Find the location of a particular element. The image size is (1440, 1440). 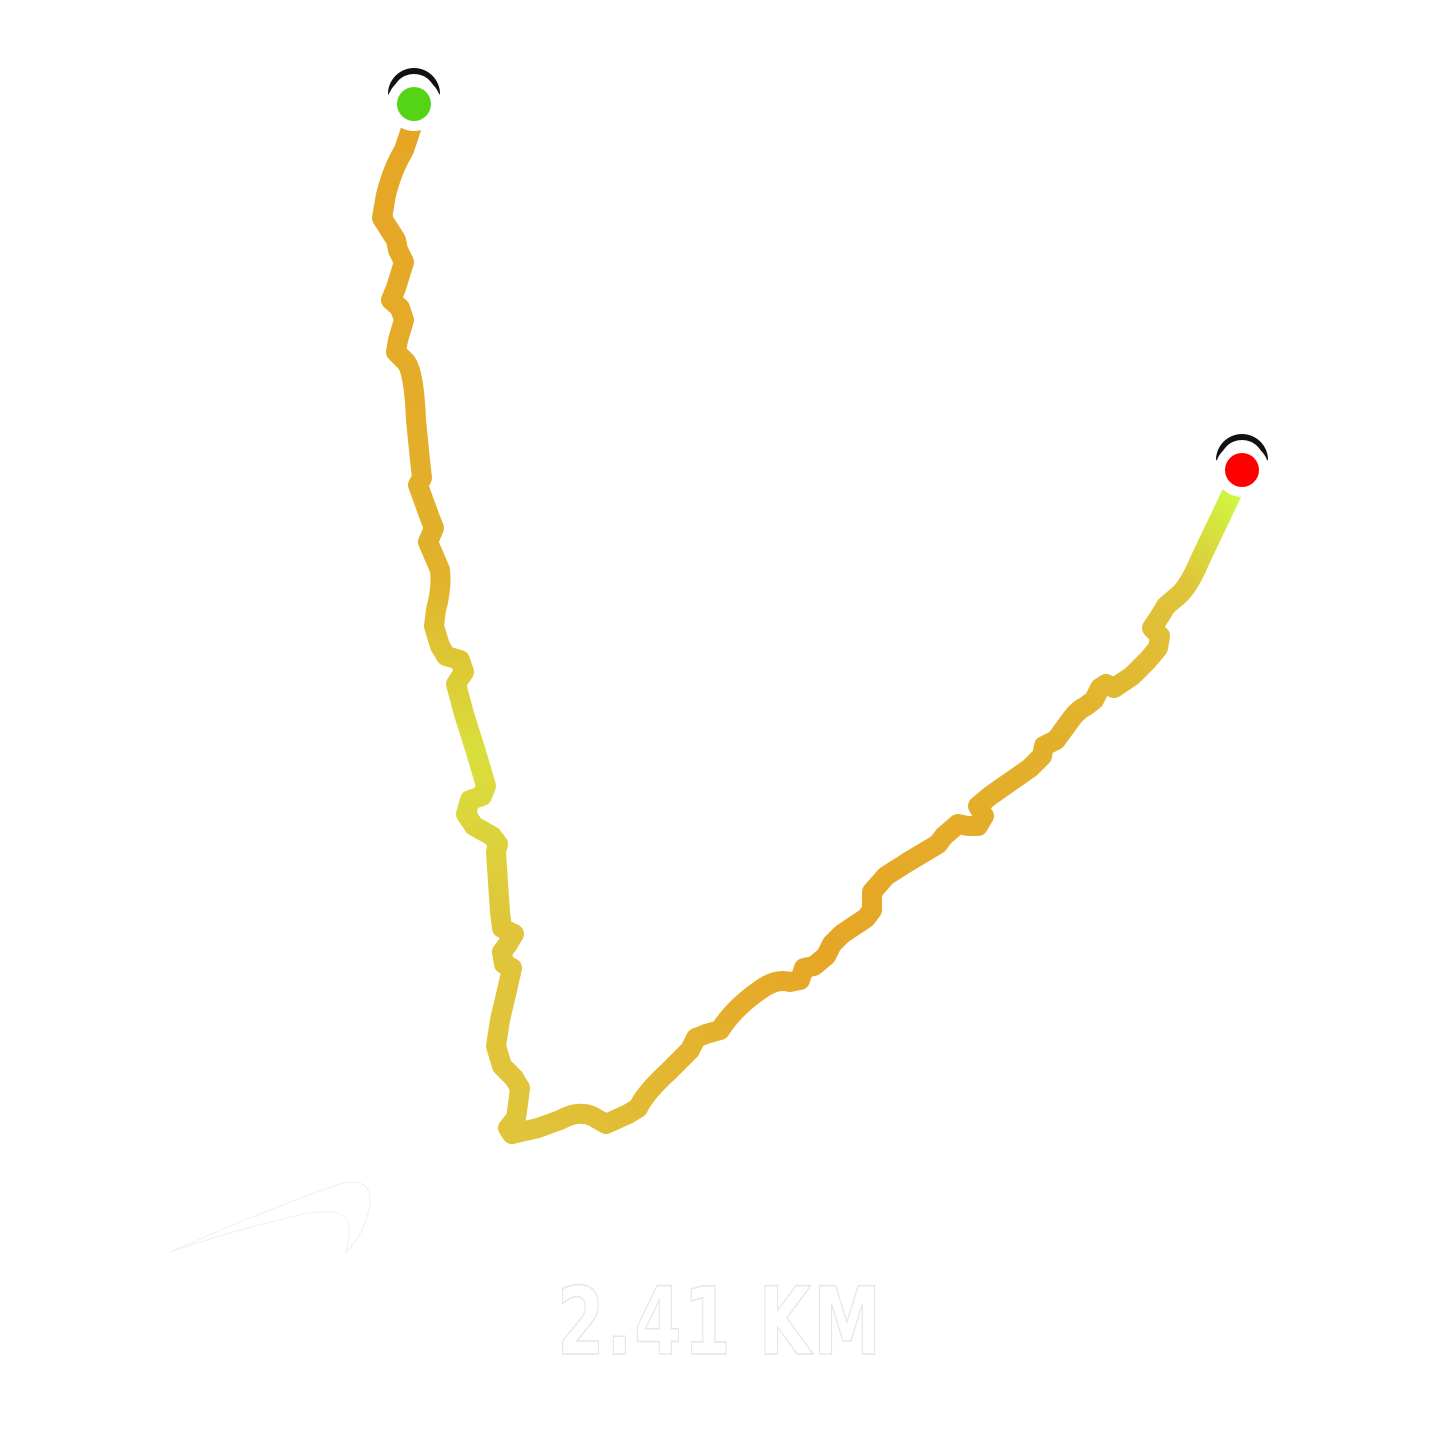

start-dot-icon is located at coordinates (414, 104).